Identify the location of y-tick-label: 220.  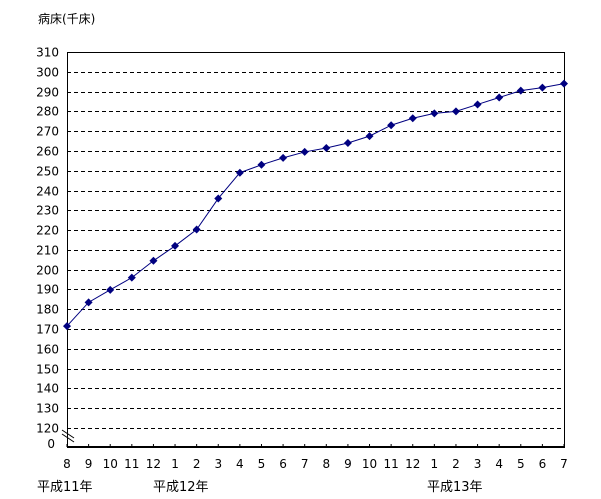
(47, 231).